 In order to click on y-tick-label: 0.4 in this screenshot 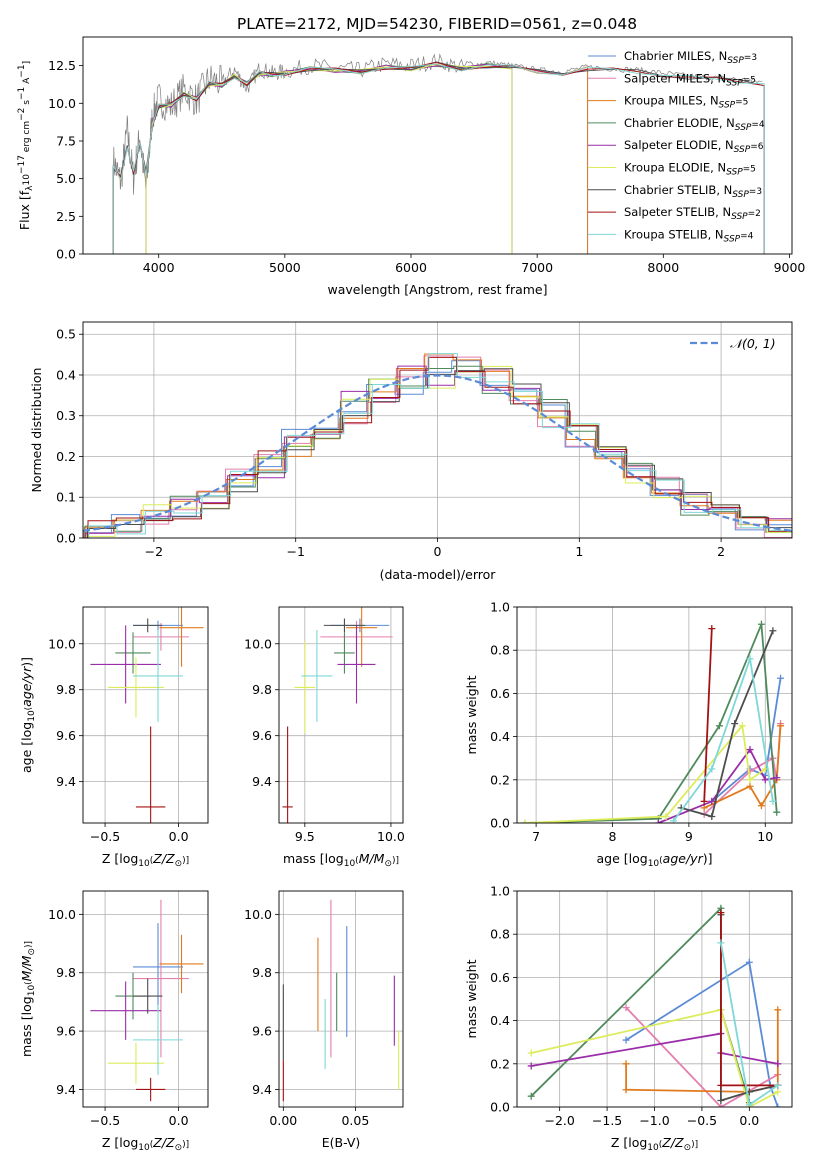, I will do `click(500, 1020)`.